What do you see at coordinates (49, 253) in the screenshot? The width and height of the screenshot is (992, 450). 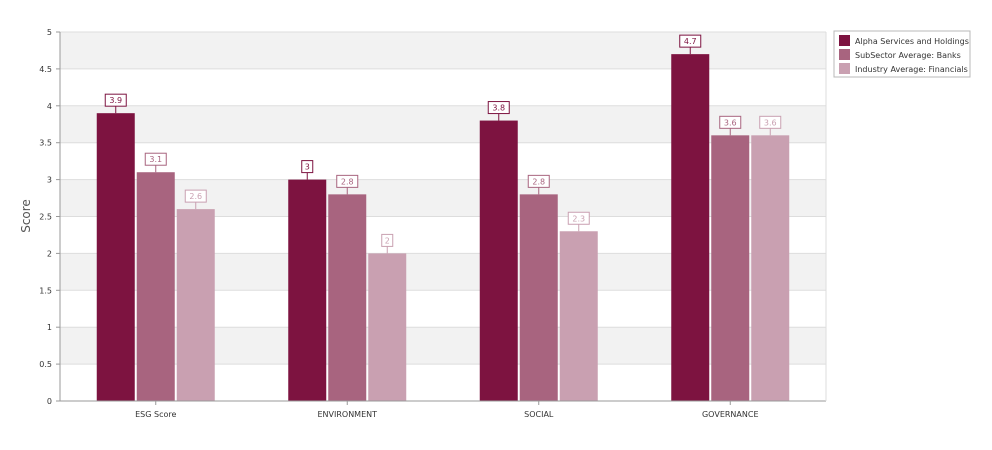 I see `y-tick-label: 2` at bounding box center [49, 253].